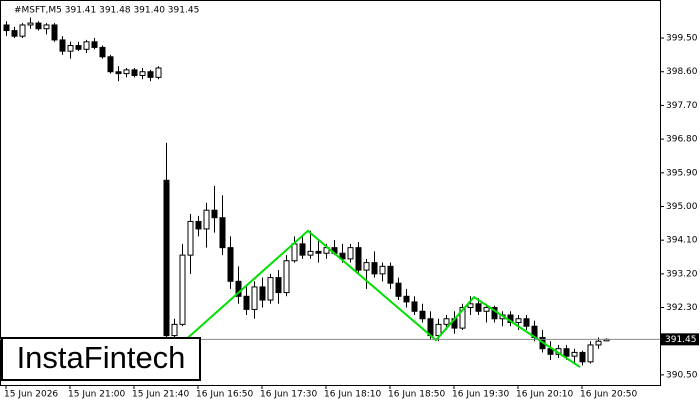 Image resolution: width=700 pixels, height=400 pixels. What do you see at coordinates (682, 72) in the screenshot?
I see `y-tick-label: 398.60` at bounding box center [682, 72].